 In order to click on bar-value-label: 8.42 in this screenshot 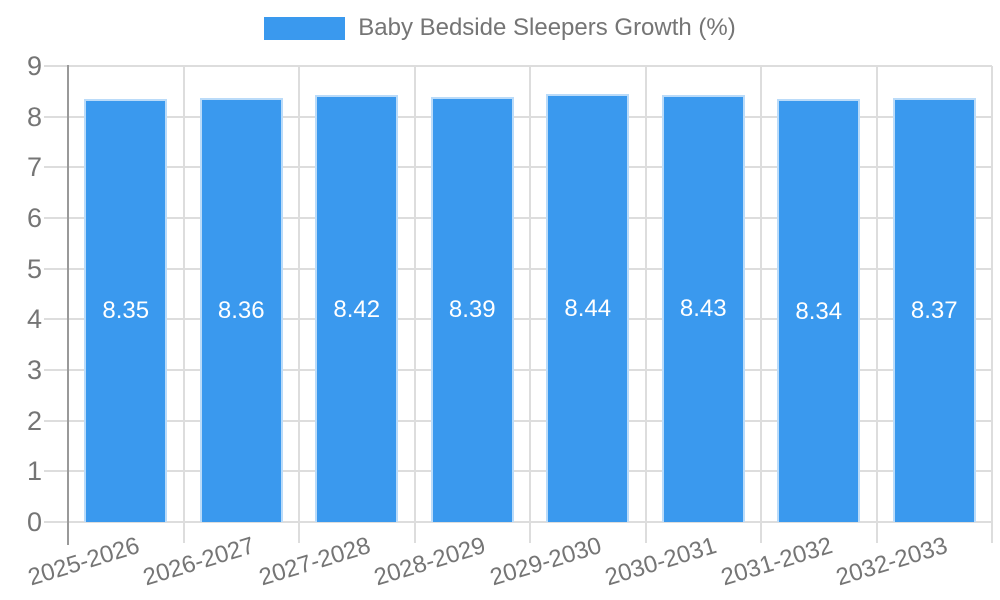, I will do `click(357, 309)`.